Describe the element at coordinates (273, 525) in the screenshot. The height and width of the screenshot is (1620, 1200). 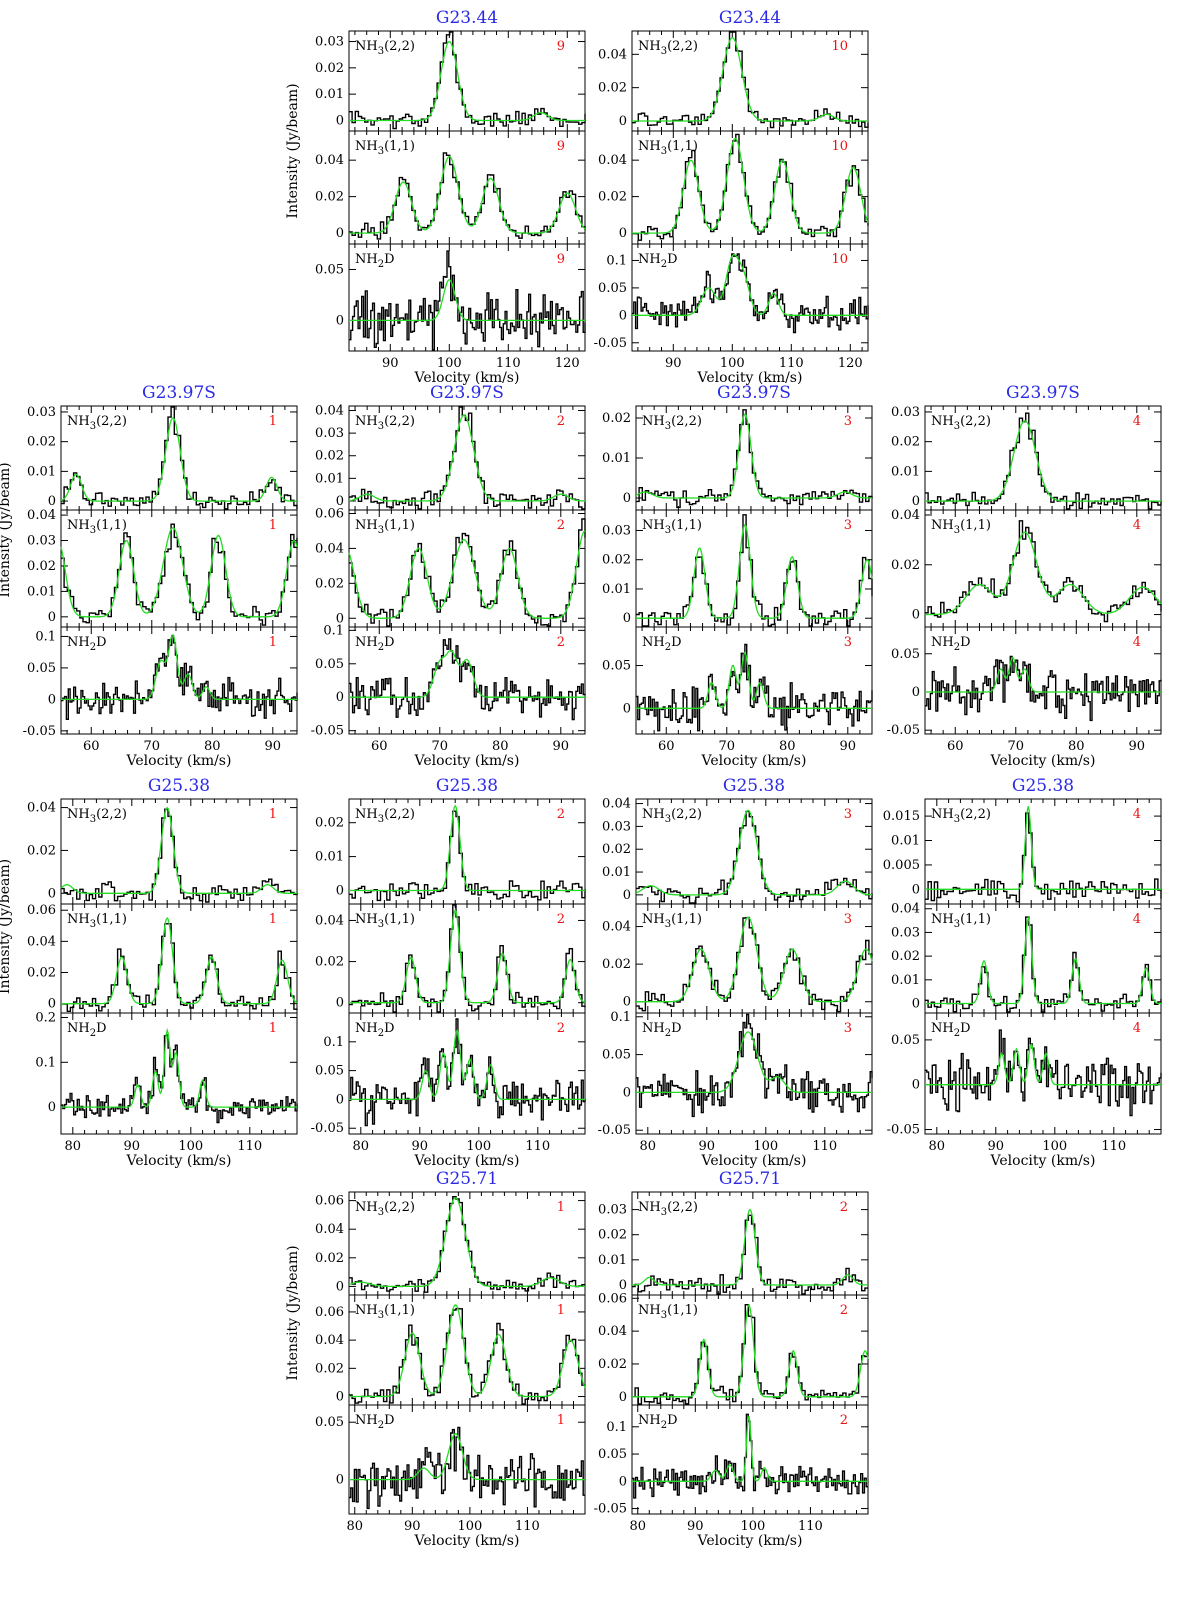
I see `position-label: 1` at that location.